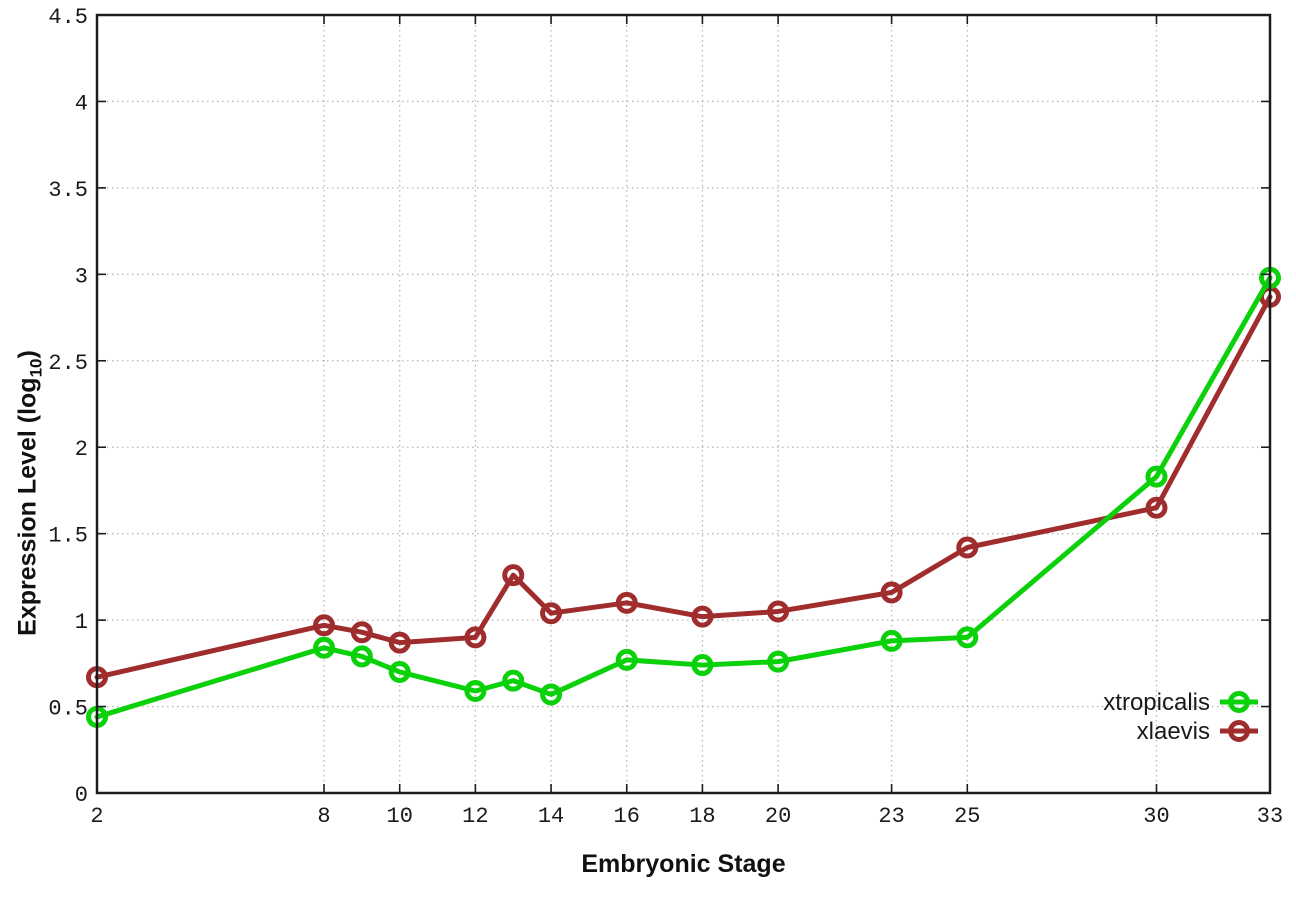 This screenshot has height=907, width=1296. What do you see at coordinates (891, 816) in the screenshot?
I see `x-tick-label: 23` at bounding box center [891, 816].